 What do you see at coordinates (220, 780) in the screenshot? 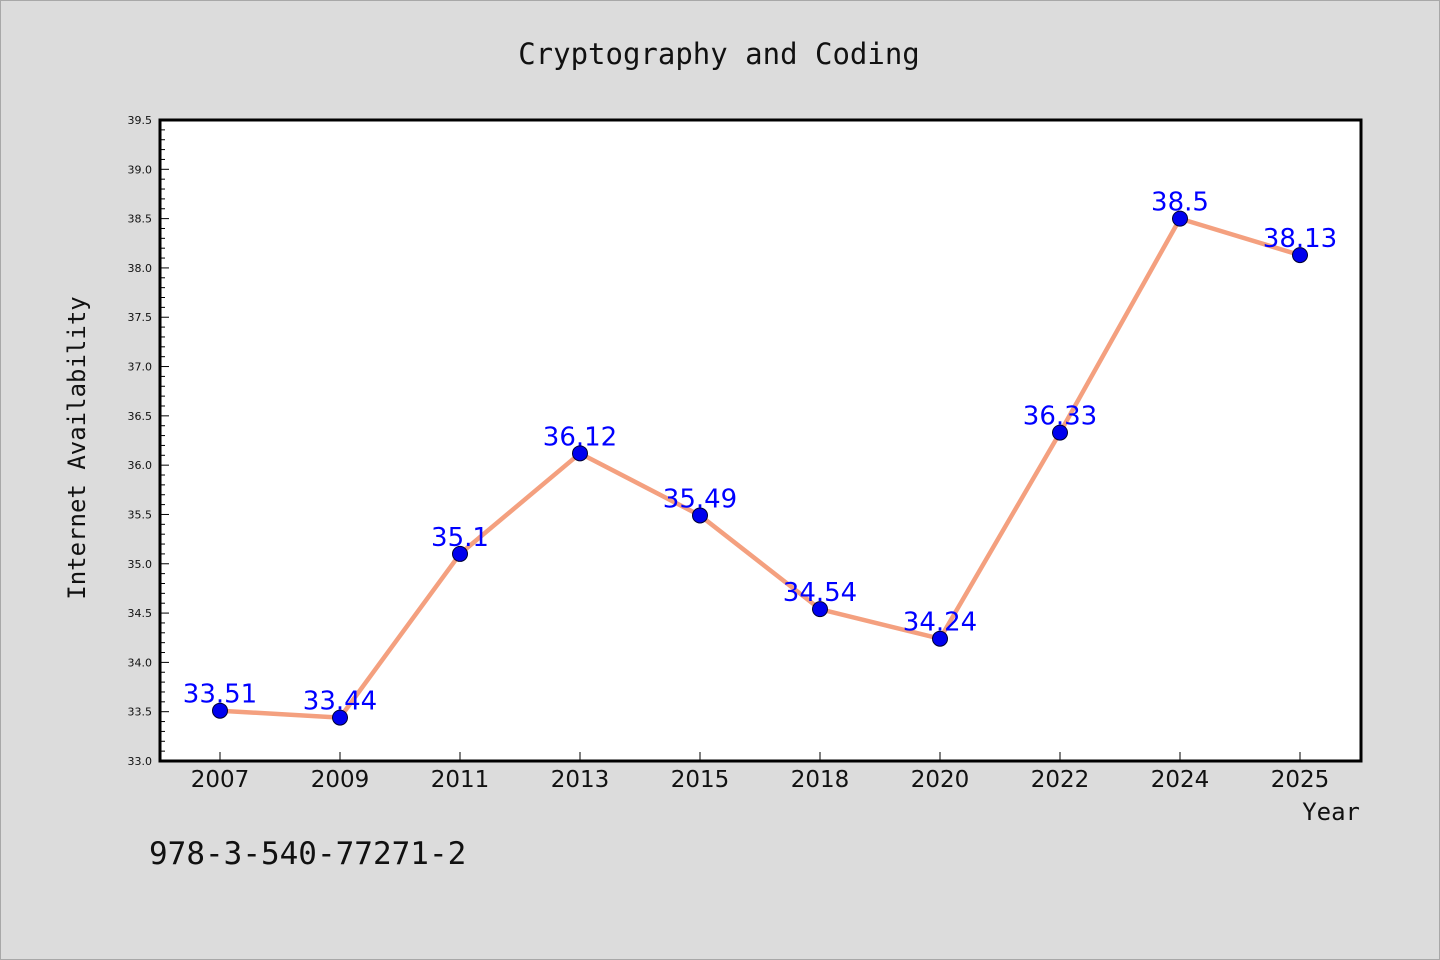
I see `x-tick-label: 2007` at bounding box center [220, 780].